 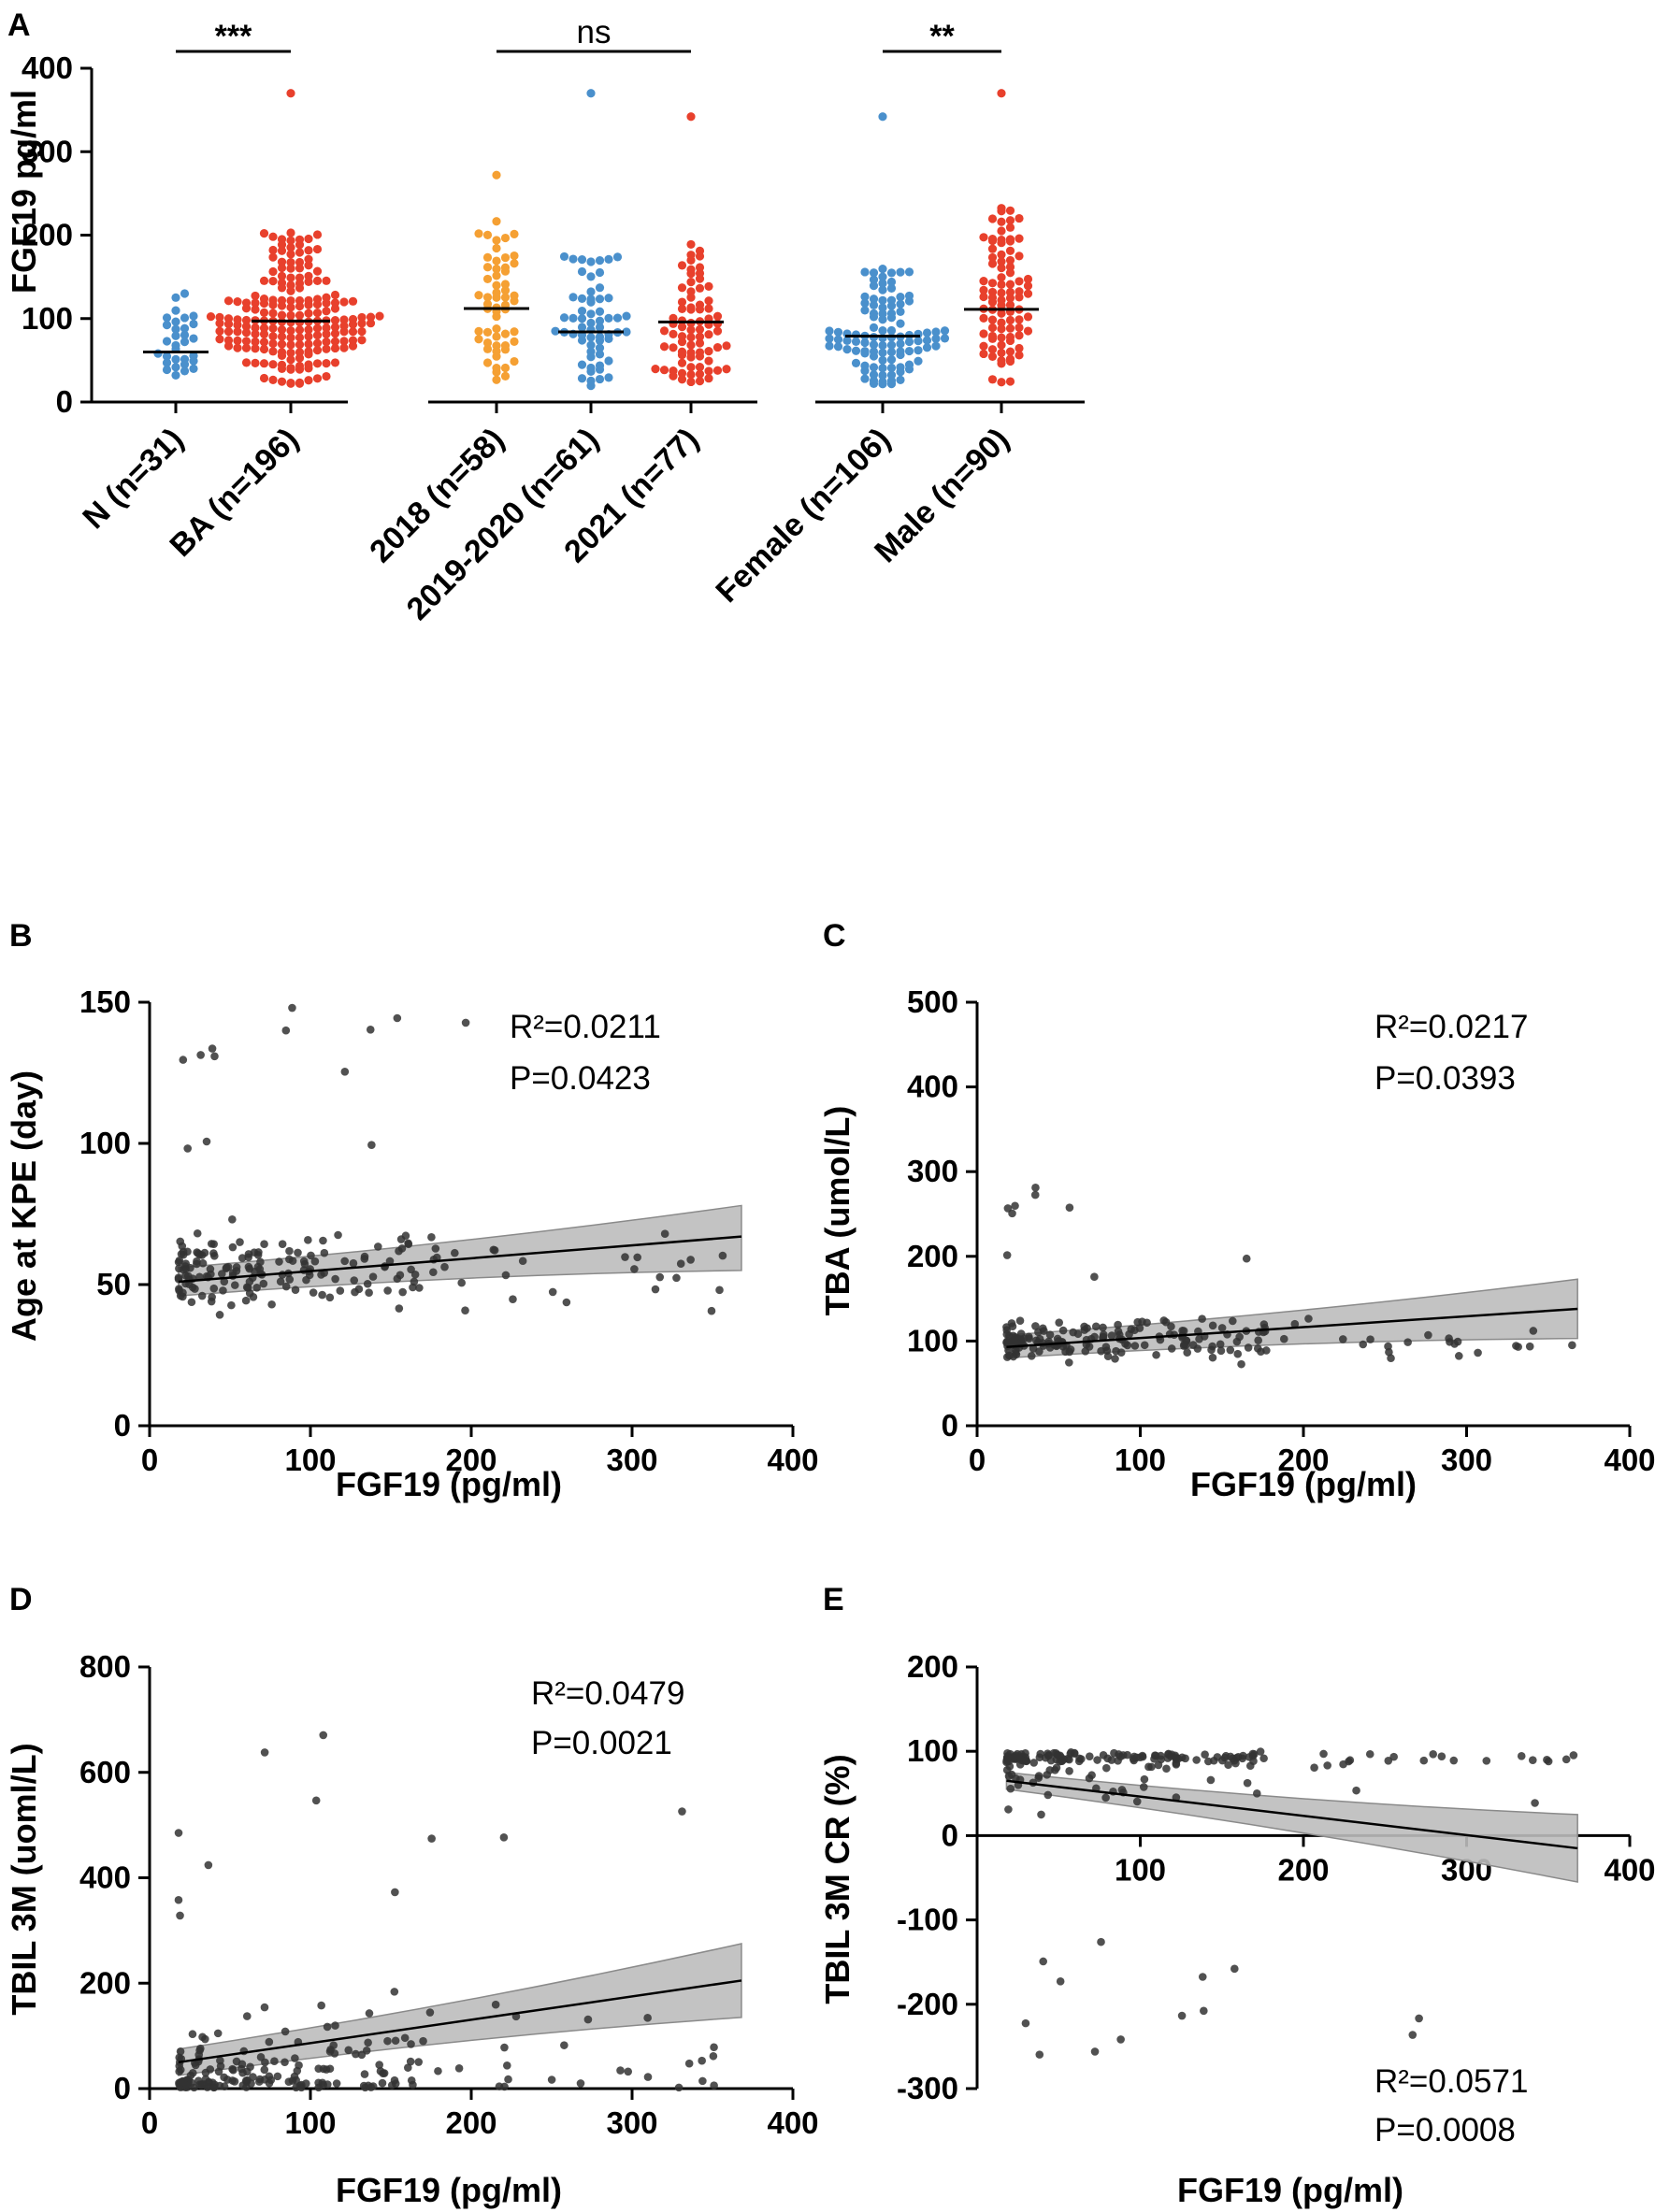 What do you see at coordinates (950, 1425) in the screenshot?
I see `ytick-label: 0` at bounding box center [950, 1425].